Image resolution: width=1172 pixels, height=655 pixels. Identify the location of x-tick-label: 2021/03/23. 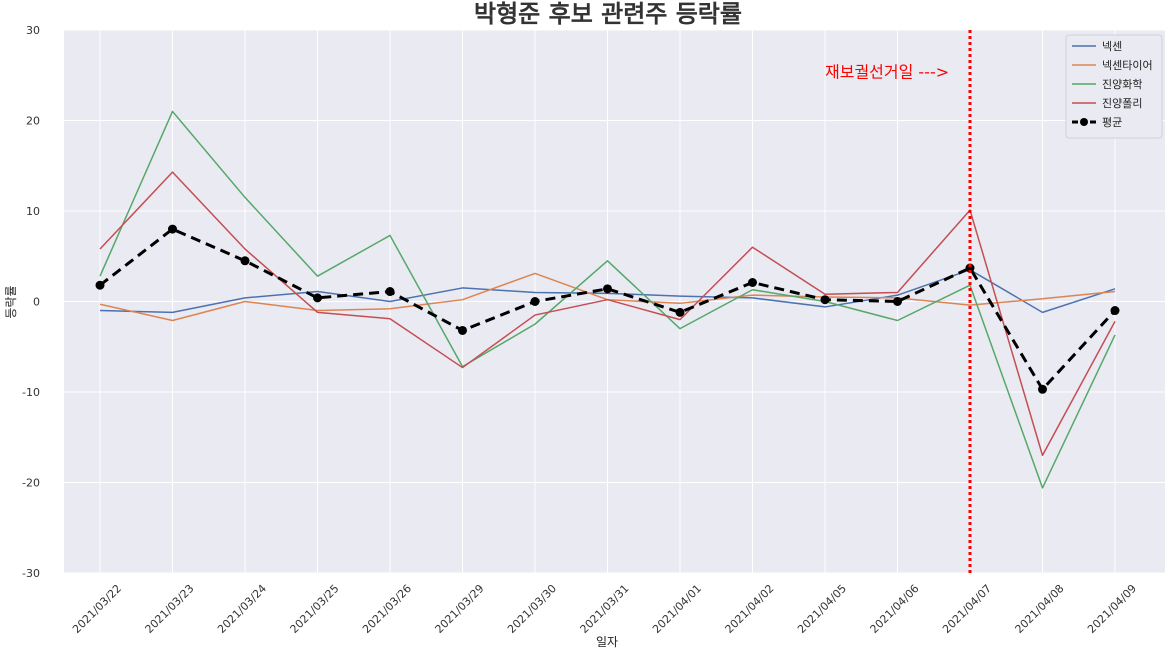
(170, 609).